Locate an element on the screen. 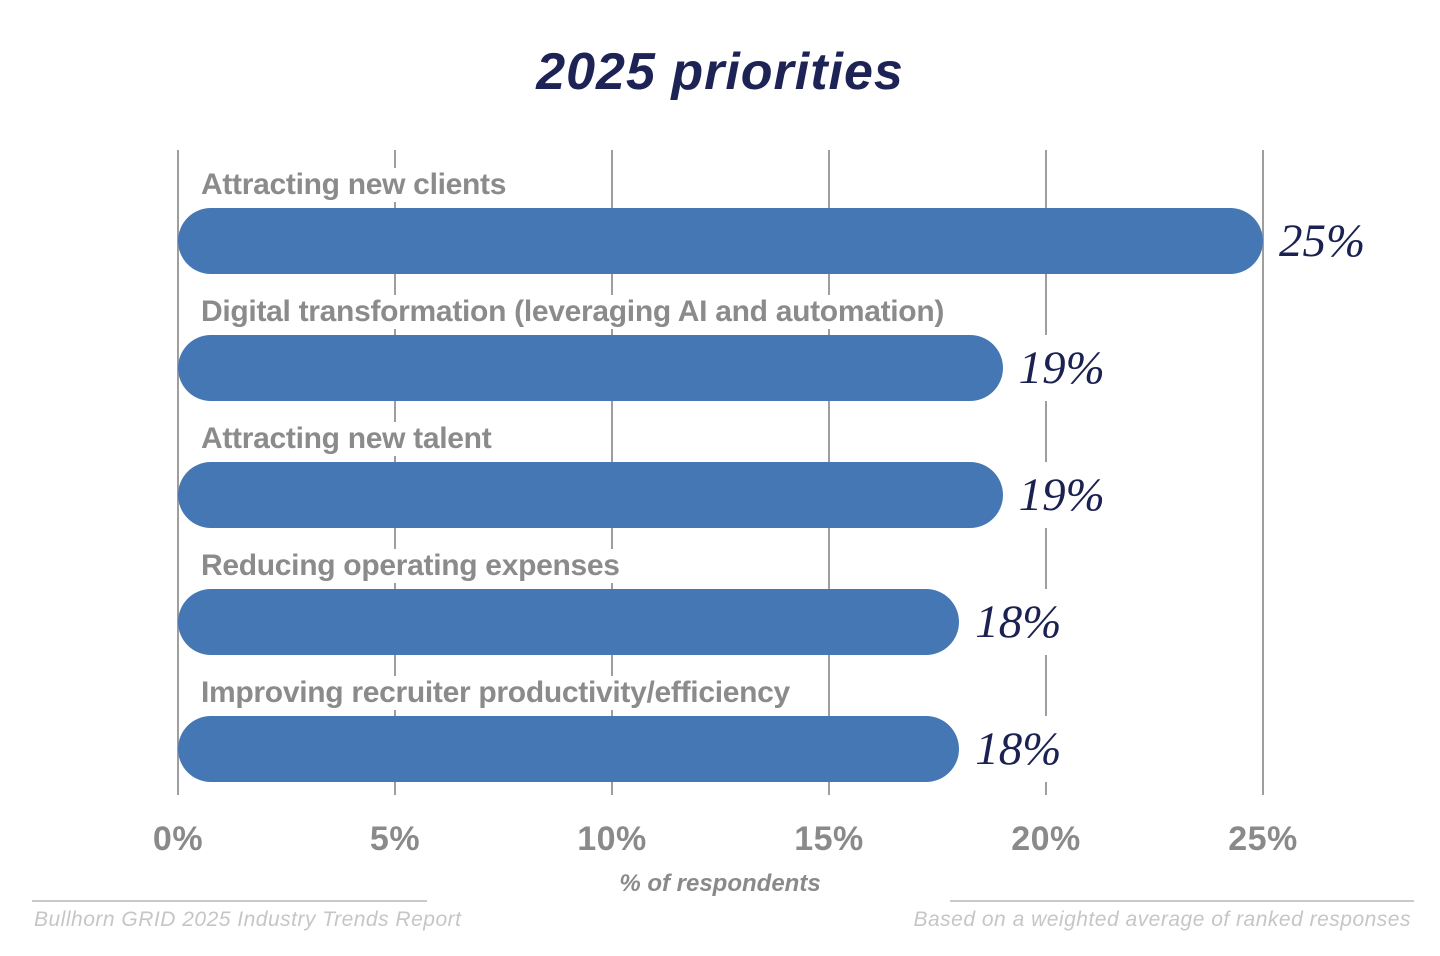 The width and height of the screenshot is (1440, 956). footer-divider-right is located at coordinates (1182, 901).